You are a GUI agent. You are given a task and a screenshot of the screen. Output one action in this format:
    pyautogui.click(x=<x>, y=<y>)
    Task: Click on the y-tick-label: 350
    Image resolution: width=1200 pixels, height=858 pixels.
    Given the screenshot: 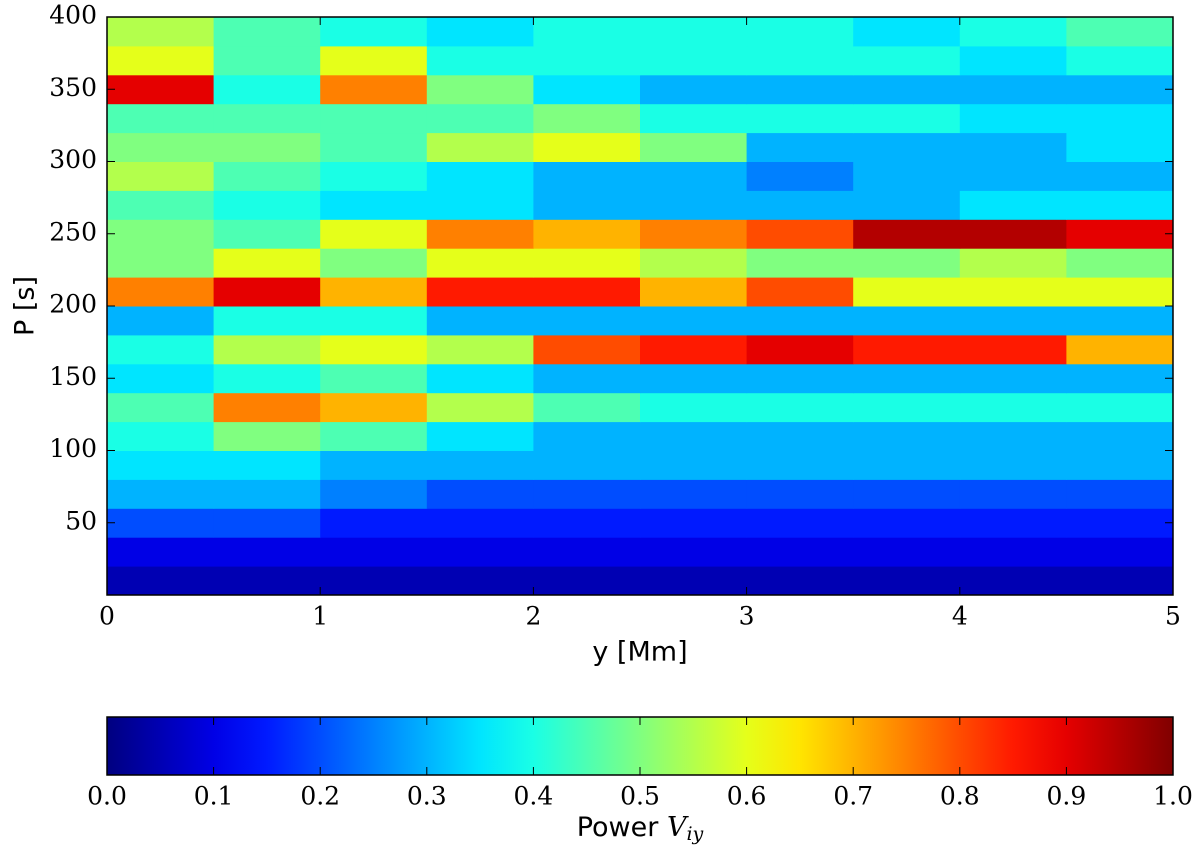 What is the action you would take?
    pyautogui.click(x=73, y=87)
    